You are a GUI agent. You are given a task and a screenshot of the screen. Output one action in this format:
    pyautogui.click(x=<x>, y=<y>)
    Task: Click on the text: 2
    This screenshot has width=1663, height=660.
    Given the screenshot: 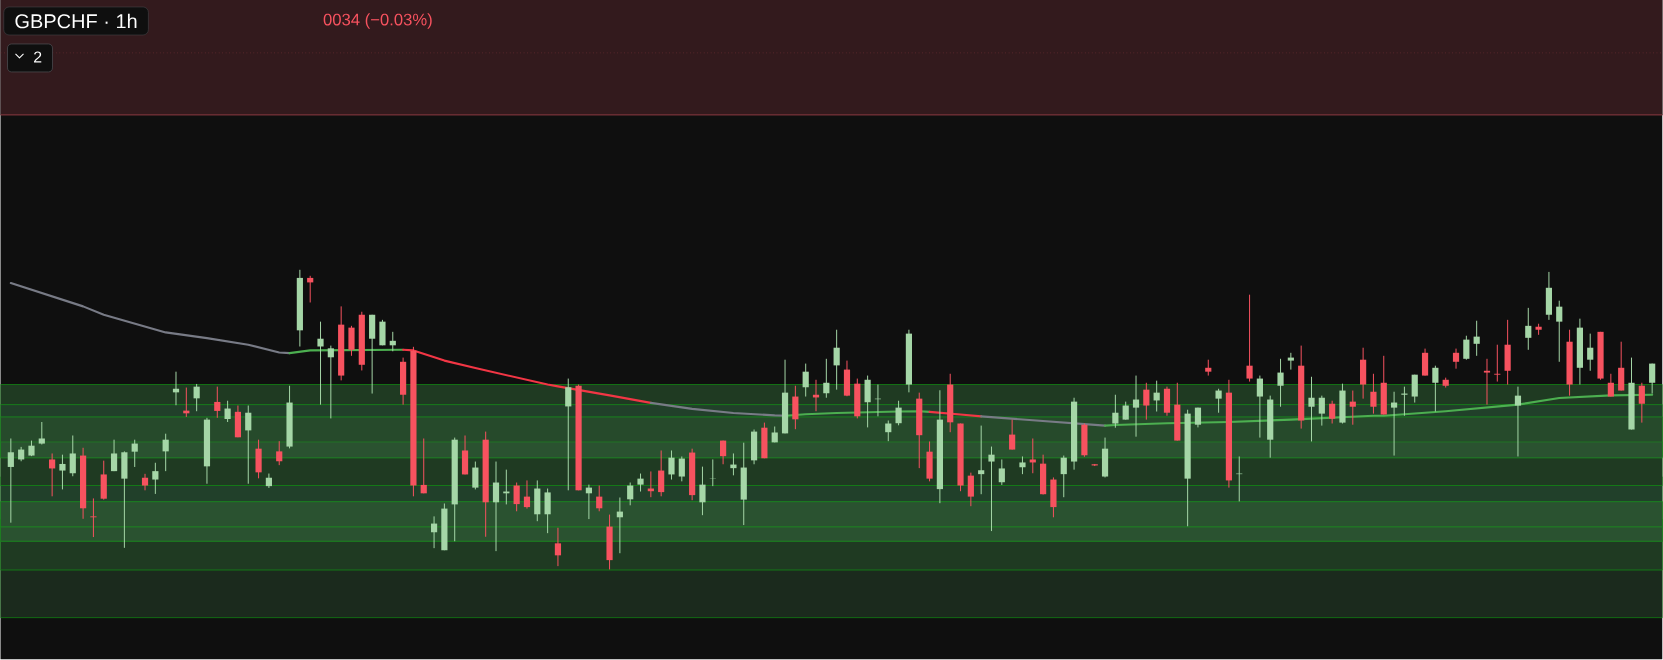 What is the action you would take?
    pyautogui.click(x=38, y=57)
    